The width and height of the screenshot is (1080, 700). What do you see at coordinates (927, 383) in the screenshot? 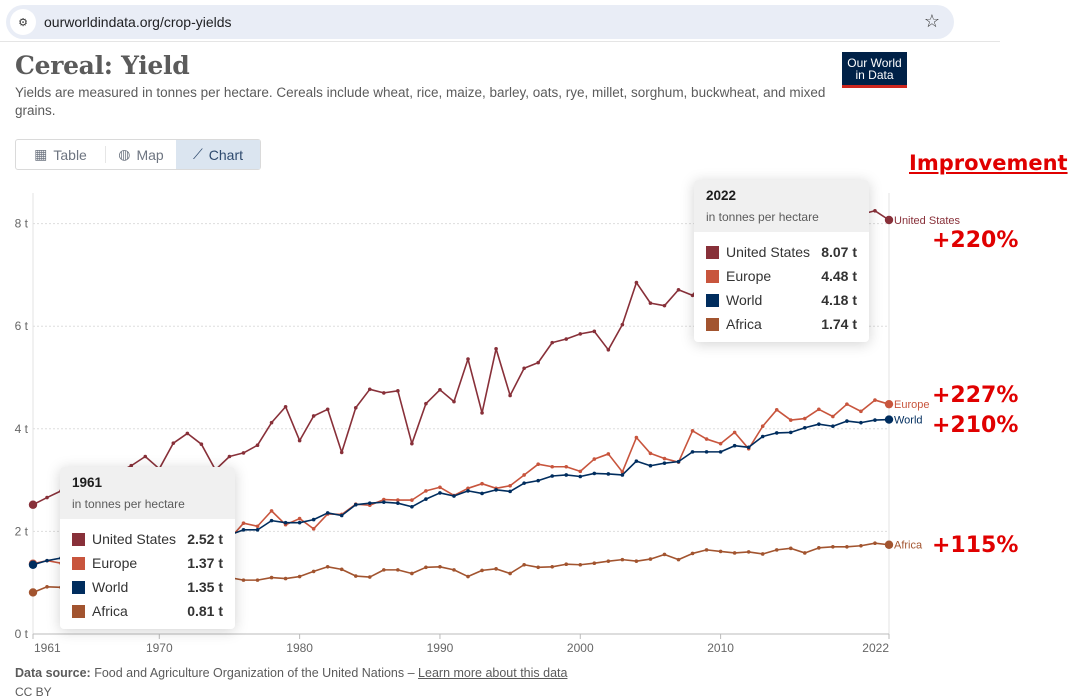
I see `series-labels: United States Europe World Africa` at bounding box center [927, 383].